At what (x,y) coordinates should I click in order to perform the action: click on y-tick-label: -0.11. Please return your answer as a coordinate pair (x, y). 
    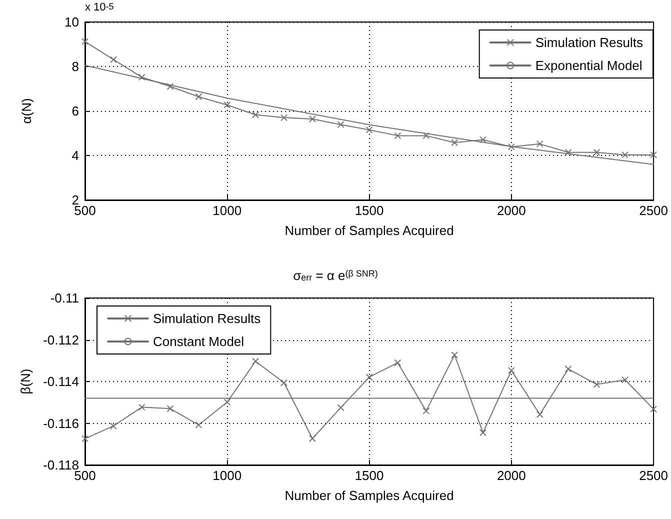
    Looking at the image, I should click on (64, 298).